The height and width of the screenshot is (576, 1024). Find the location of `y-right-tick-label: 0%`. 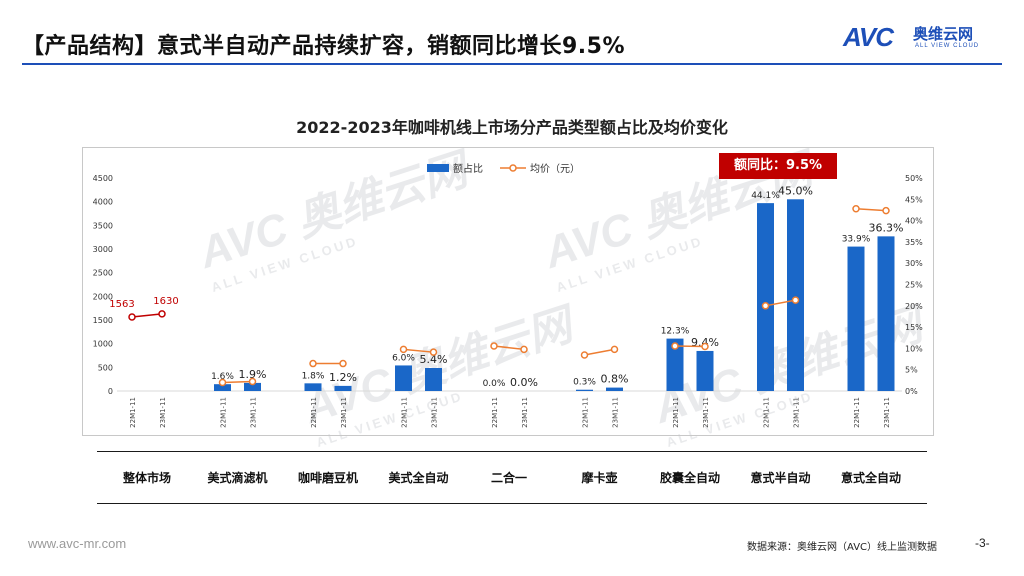

y-right-tick-label: 0% is located at coordinates (911, 391).